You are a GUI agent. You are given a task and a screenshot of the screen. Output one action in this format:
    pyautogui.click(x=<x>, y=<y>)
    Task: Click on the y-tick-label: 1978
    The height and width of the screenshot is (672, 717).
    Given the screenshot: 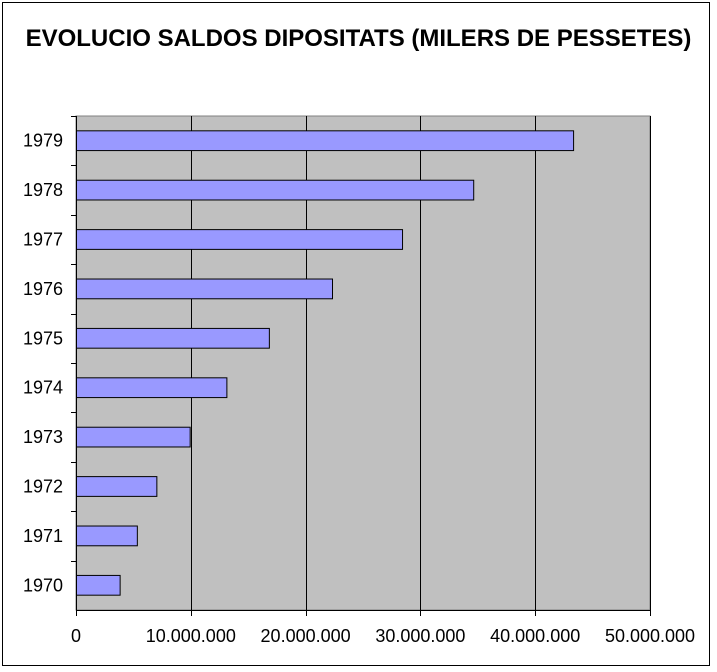 What is the action you would take?
    pyautogui.click(x=43, y=190)
    